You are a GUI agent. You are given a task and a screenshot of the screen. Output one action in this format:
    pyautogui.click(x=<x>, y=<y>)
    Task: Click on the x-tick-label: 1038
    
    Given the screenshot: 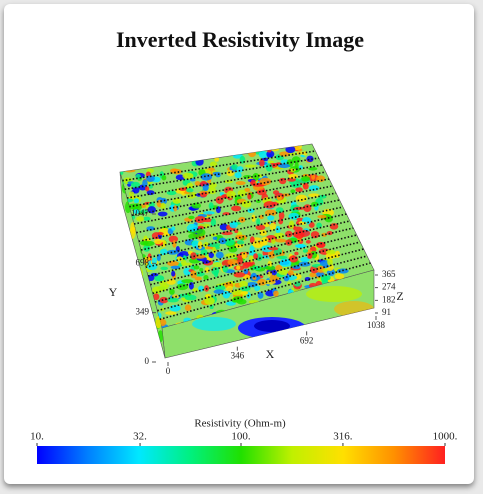 What is the action you would take?
    pyautogui.click(x=376, y=325)
    